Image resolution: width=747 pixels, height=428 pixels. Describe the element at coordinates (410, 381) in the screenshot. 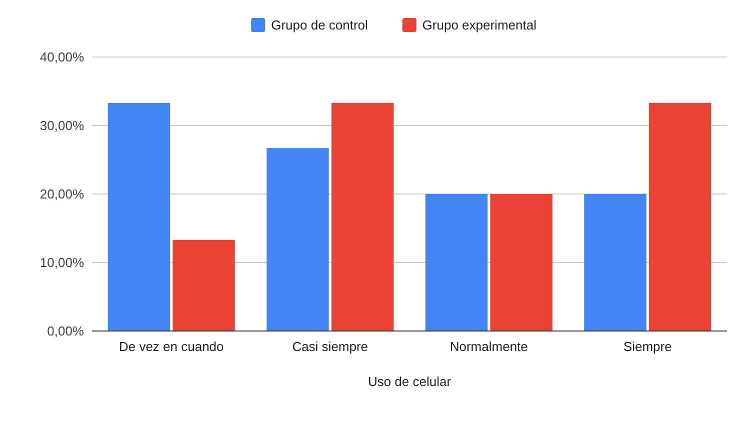

I see `x-axis-title: Uso de celular` at that location.